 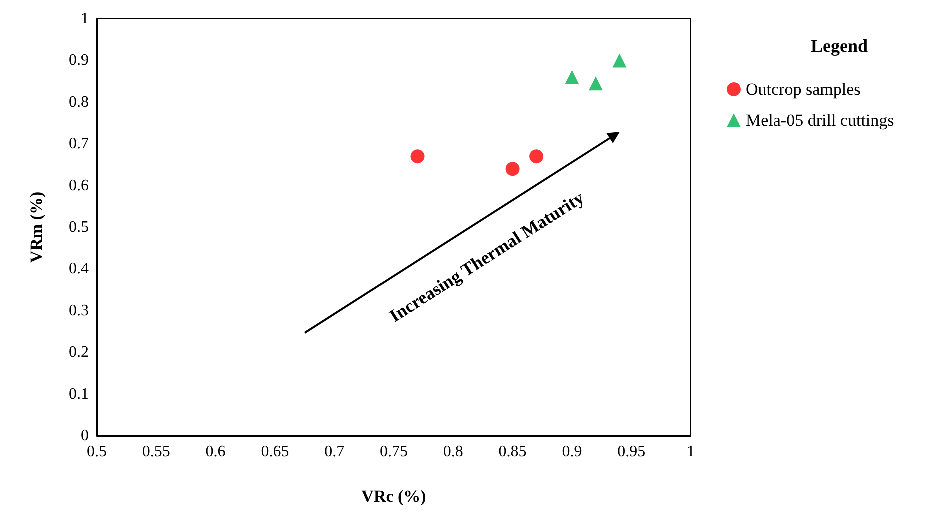 What do you see at coordinates (79, 353) in the screenshot?
I see `y-tick-label: 0.2` at bounding box center [79, 353].